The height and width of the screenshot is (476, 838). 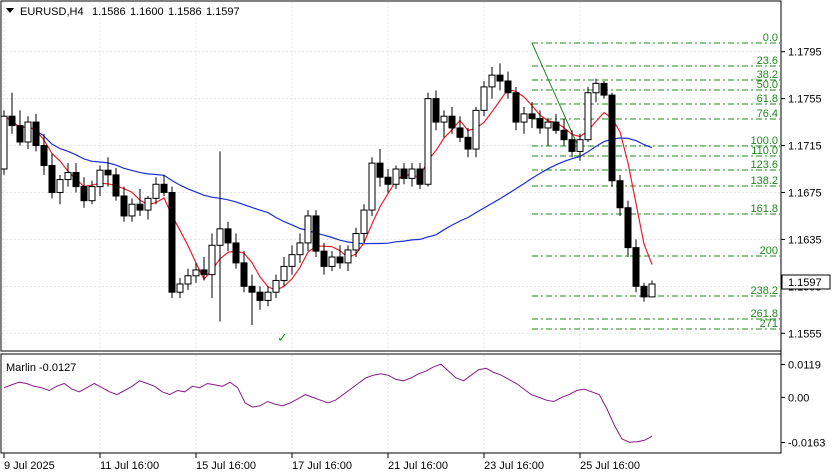 What do you see at coordinates (223, 12) in the screenshot?
I see `close-price: 1.1597` at bounding box center [223, 12].